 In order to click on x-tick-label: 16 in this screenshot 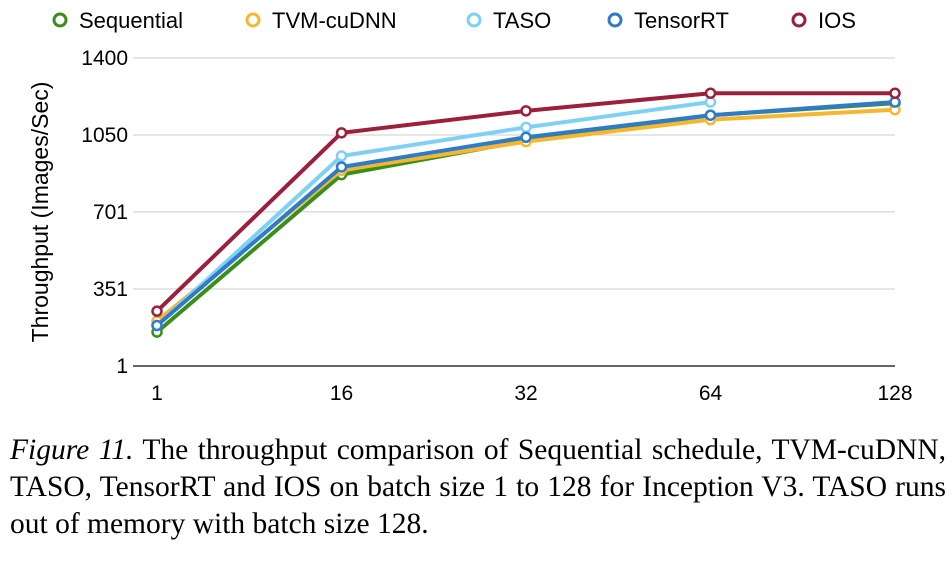, I will do `click(341, 393)`.